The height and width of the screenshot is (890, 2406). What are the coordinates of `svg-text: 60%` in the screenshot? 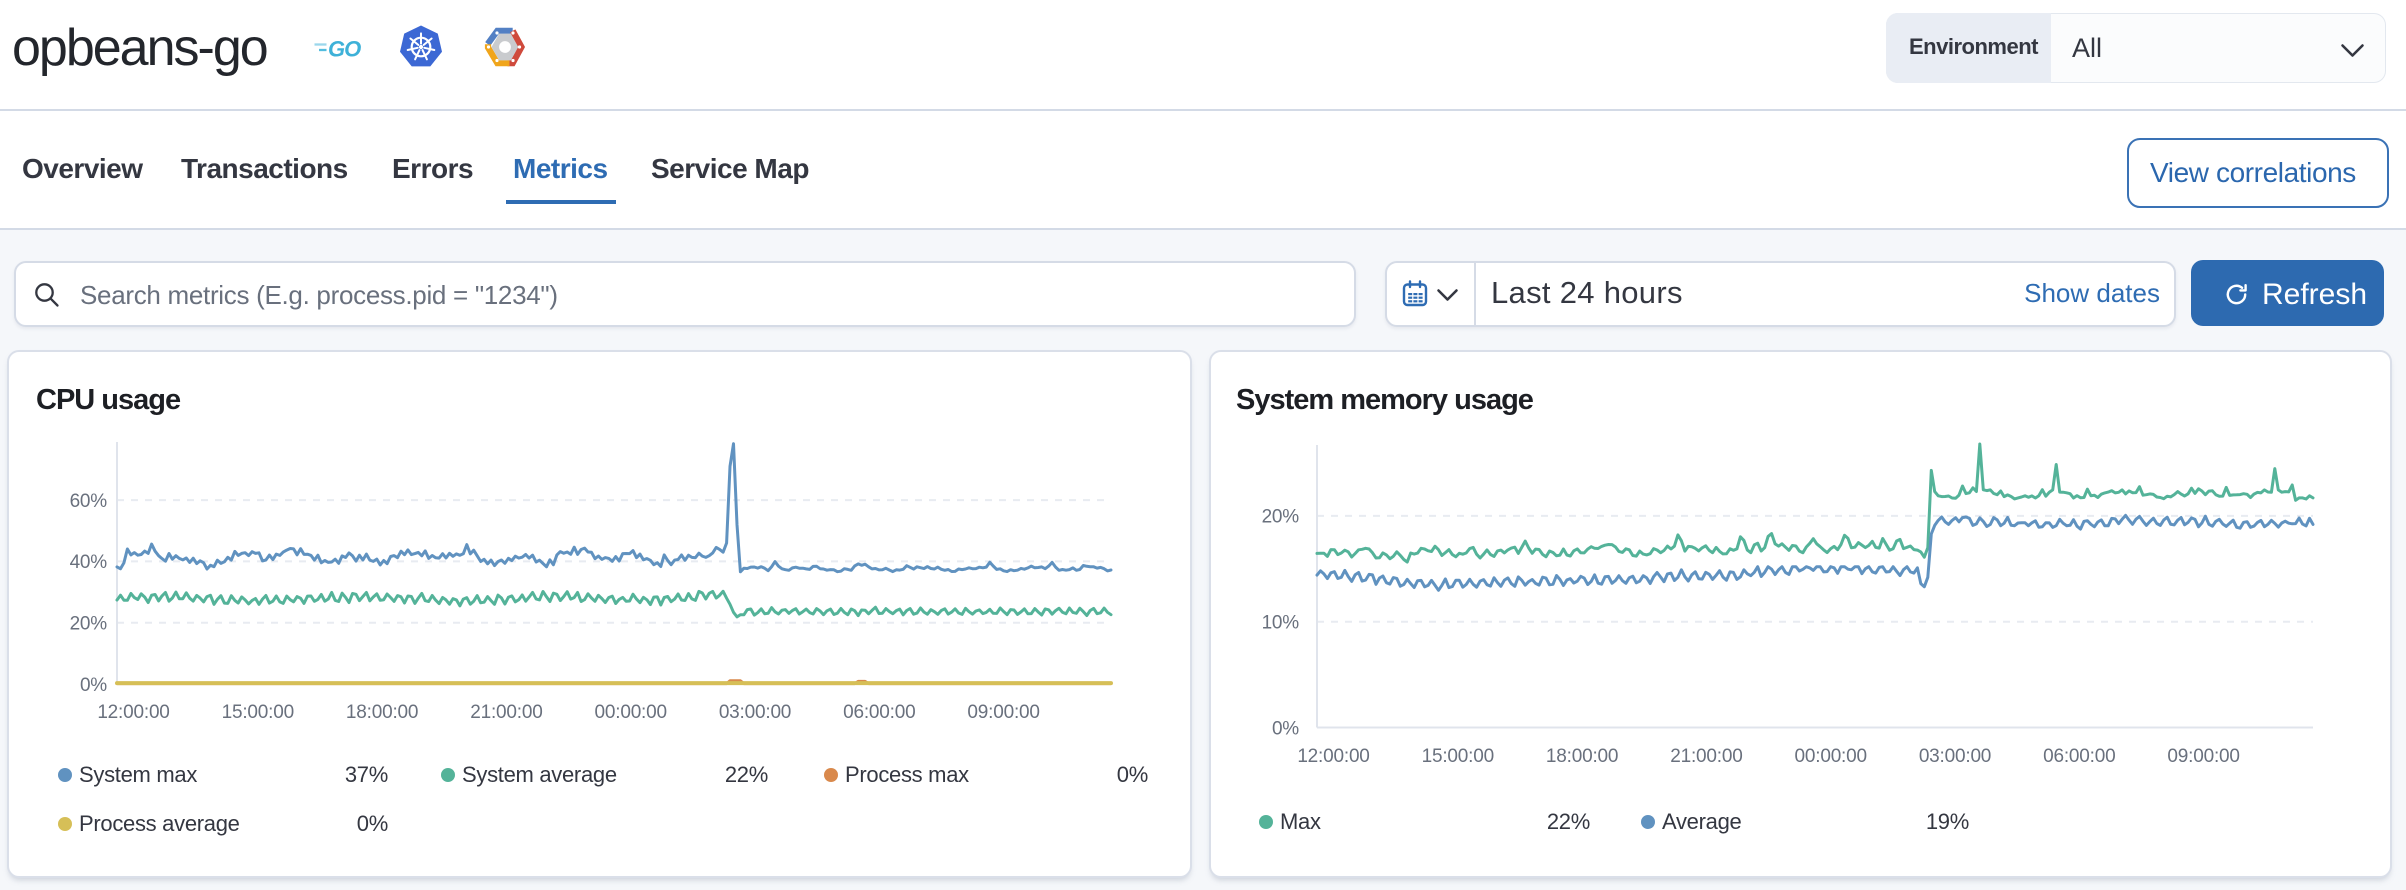 It's located at (89, 501).